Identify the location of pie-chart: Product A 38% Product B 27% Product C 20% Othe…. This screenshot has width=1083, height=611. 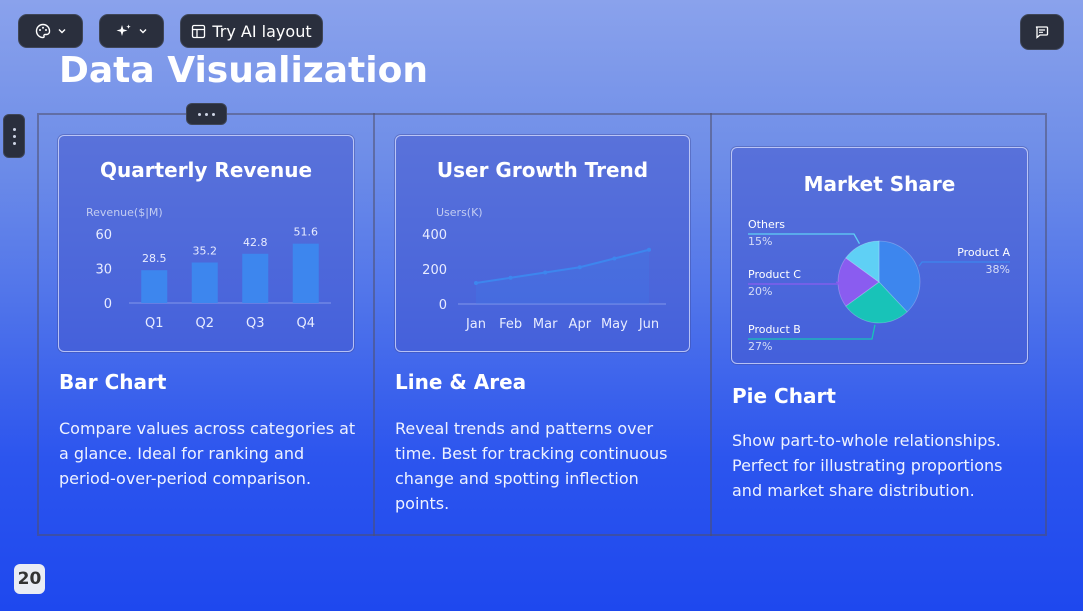
(879, 285).